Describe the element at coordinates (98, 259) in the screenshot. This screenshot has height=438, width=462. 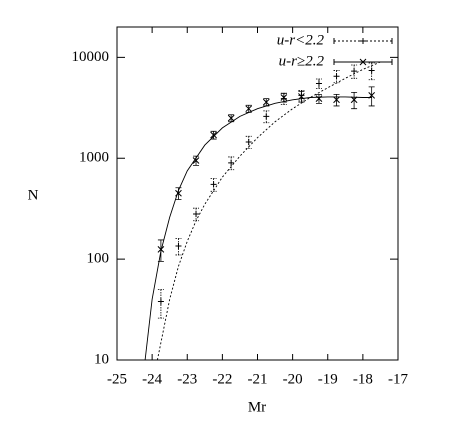
I see `y-tick-label: 100` at that location.